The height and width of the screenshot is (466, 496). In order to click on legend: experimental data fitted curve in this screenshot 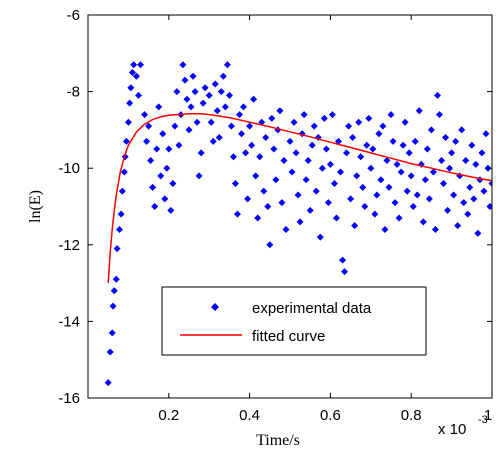, I will do `click(294, 321)`.